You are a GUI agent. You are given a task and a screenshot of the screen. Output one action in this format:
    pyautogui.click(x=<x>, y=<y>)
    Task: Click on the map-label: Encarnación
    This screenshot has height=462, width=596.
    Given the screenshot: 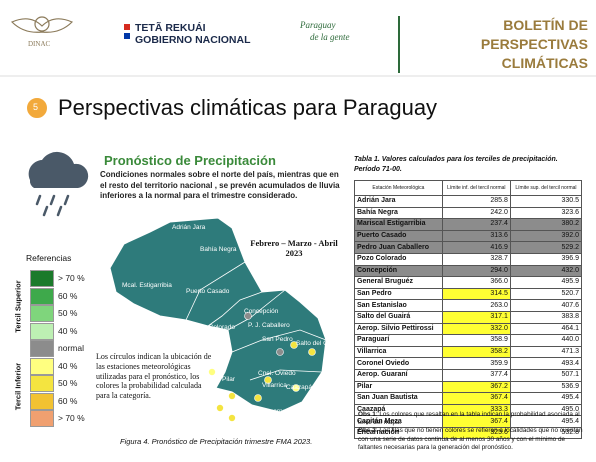 What is the action you would take?
    pyautogui.click(x=280, y=411)
    